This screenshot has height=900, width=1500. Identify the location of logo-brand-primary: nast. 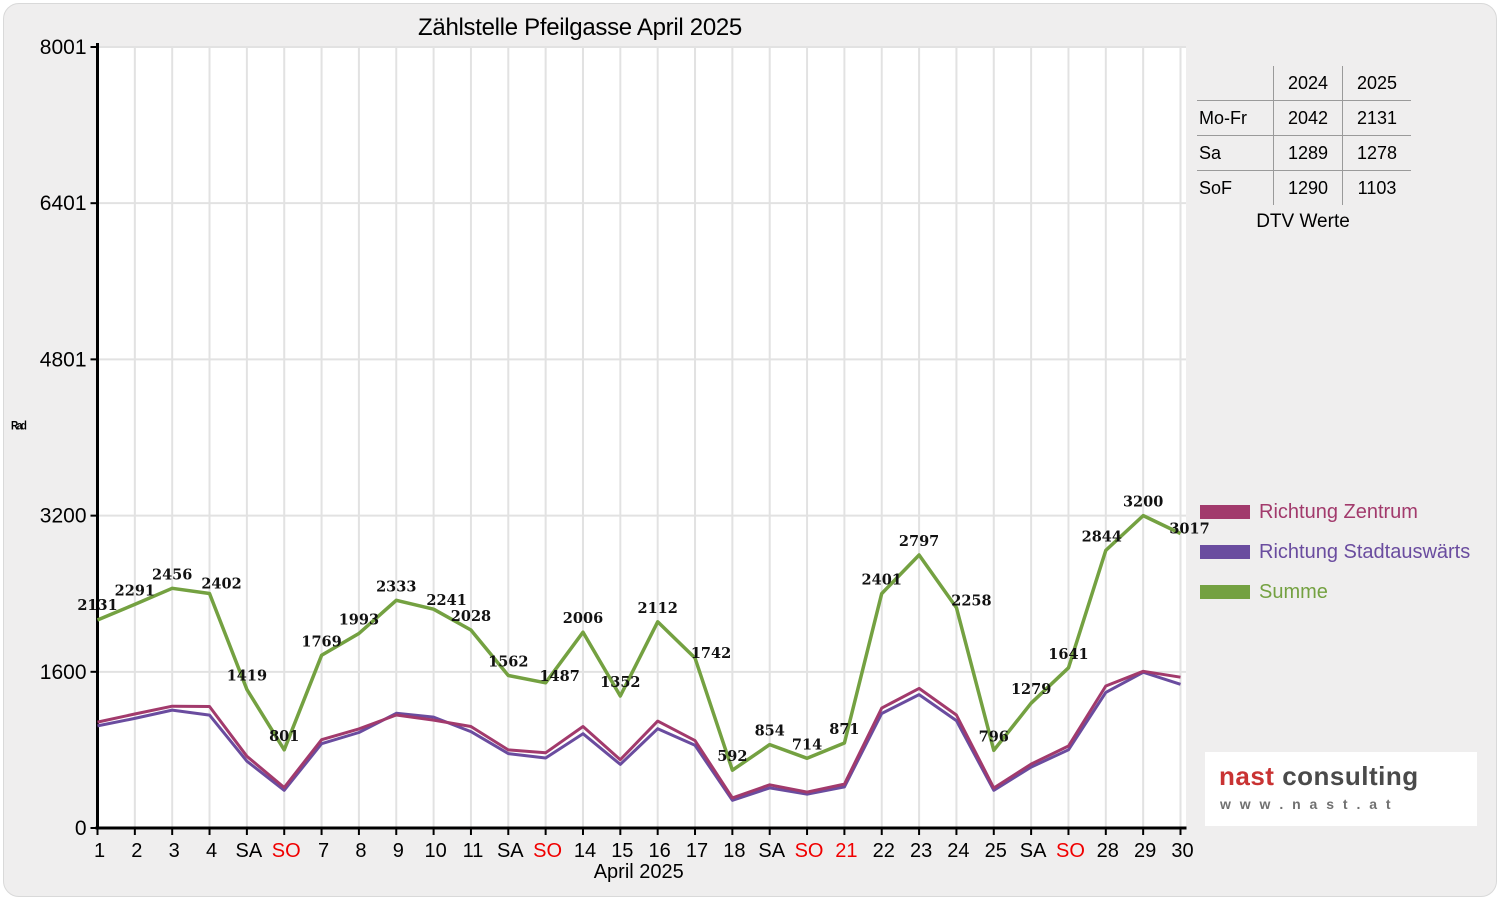
(1247, 776).